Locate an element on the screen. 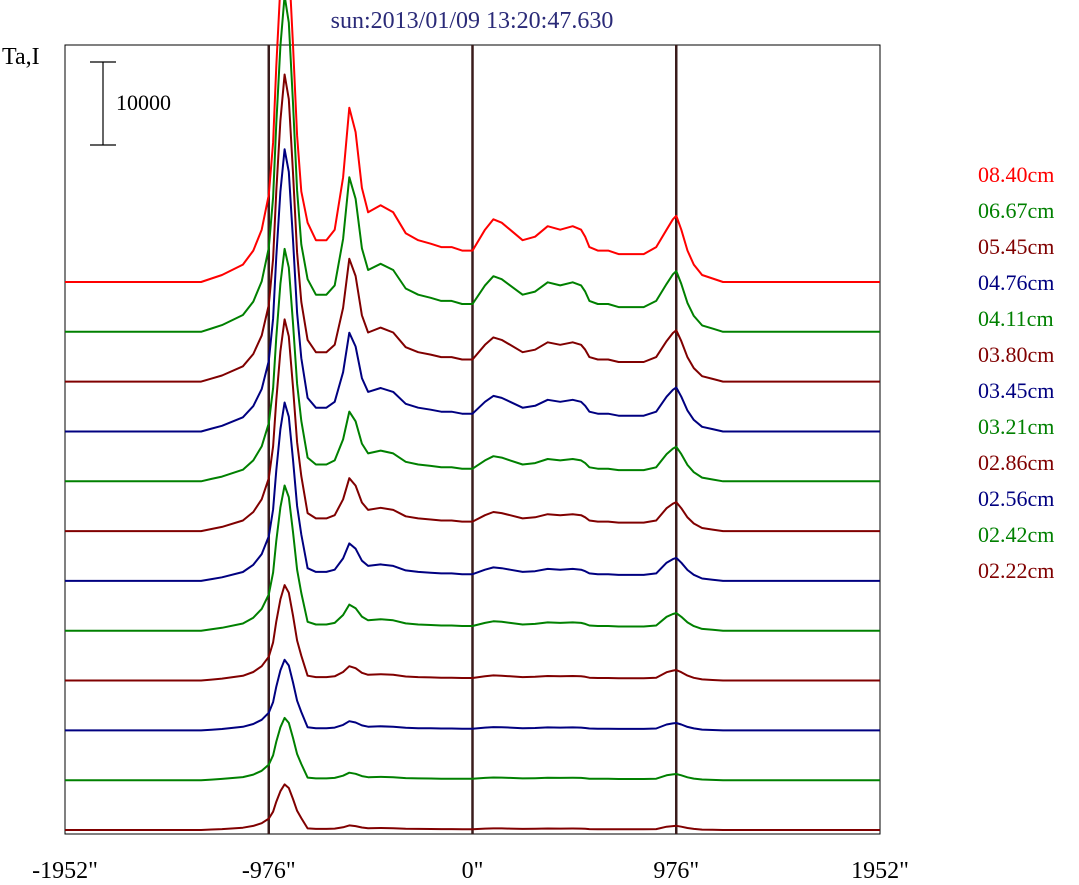  legend-entry-02.42cm: 02.42cm is located at coordinates (1016, 534).